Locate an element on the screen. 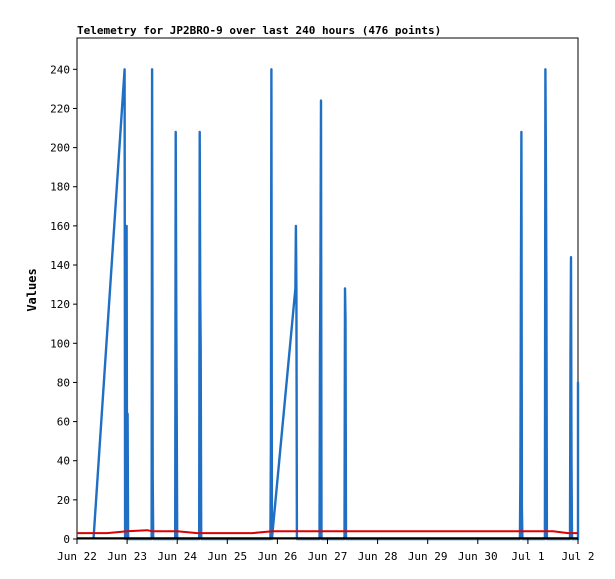  y-tick-label-12: 240 is located at coordinates (60, 69).